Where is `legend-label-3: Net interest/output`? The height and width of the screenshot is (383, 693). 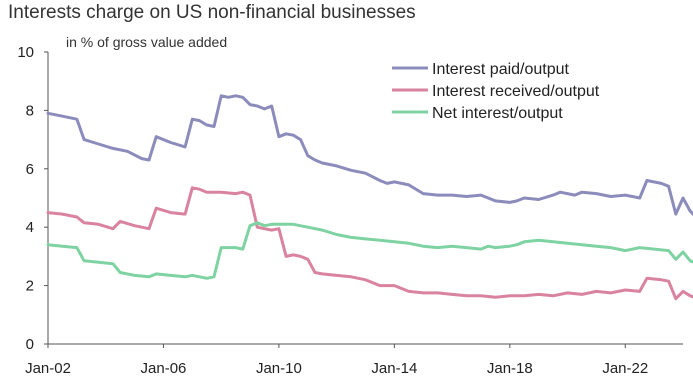
legend-label-3: Net interest/output is located at coordinates (497, 113).